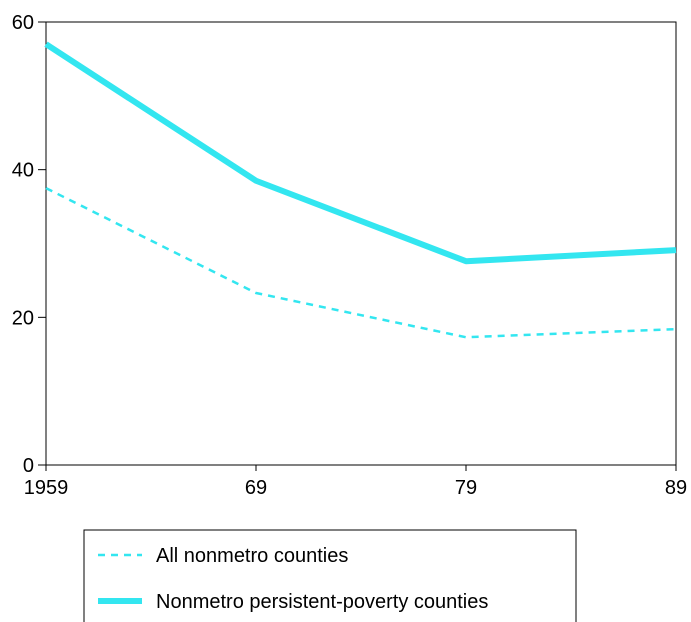 The height and width of the screenshot is (622, 691). Describe the element at coordinates (355, 482) in the screenshot. I see `x-axis-ticks: 1959 69 79 89` at that location.